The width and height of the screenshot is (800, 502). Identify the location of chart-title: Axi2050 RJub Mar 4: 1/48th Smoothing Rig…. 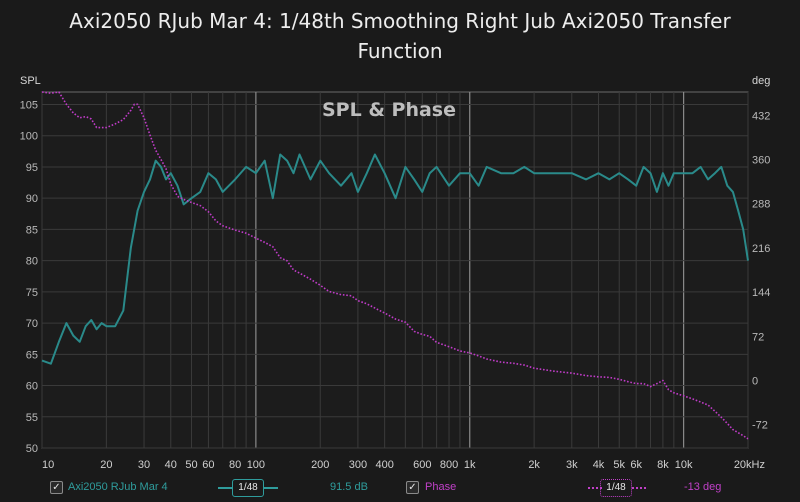
(400, 36).